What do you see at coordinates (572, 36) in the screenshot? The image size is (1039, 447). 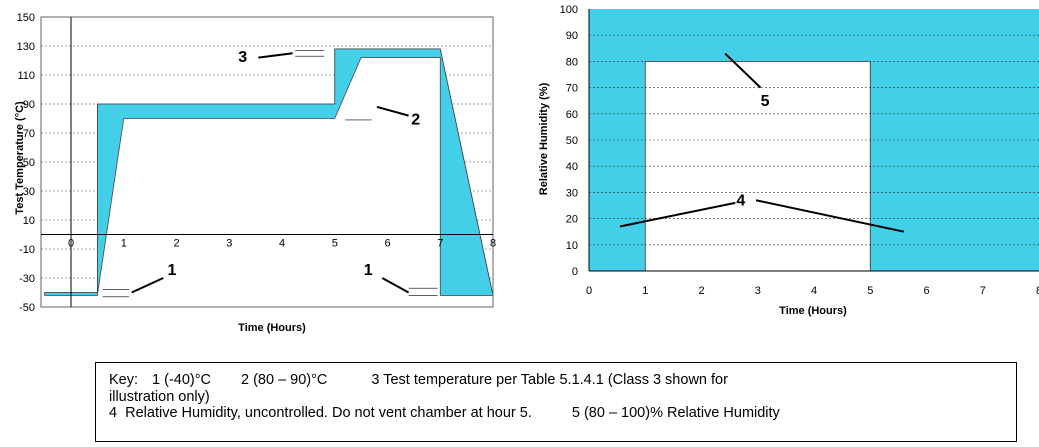 I see `humidity-y-tick-label: 90` at bounding box center [572, 36].